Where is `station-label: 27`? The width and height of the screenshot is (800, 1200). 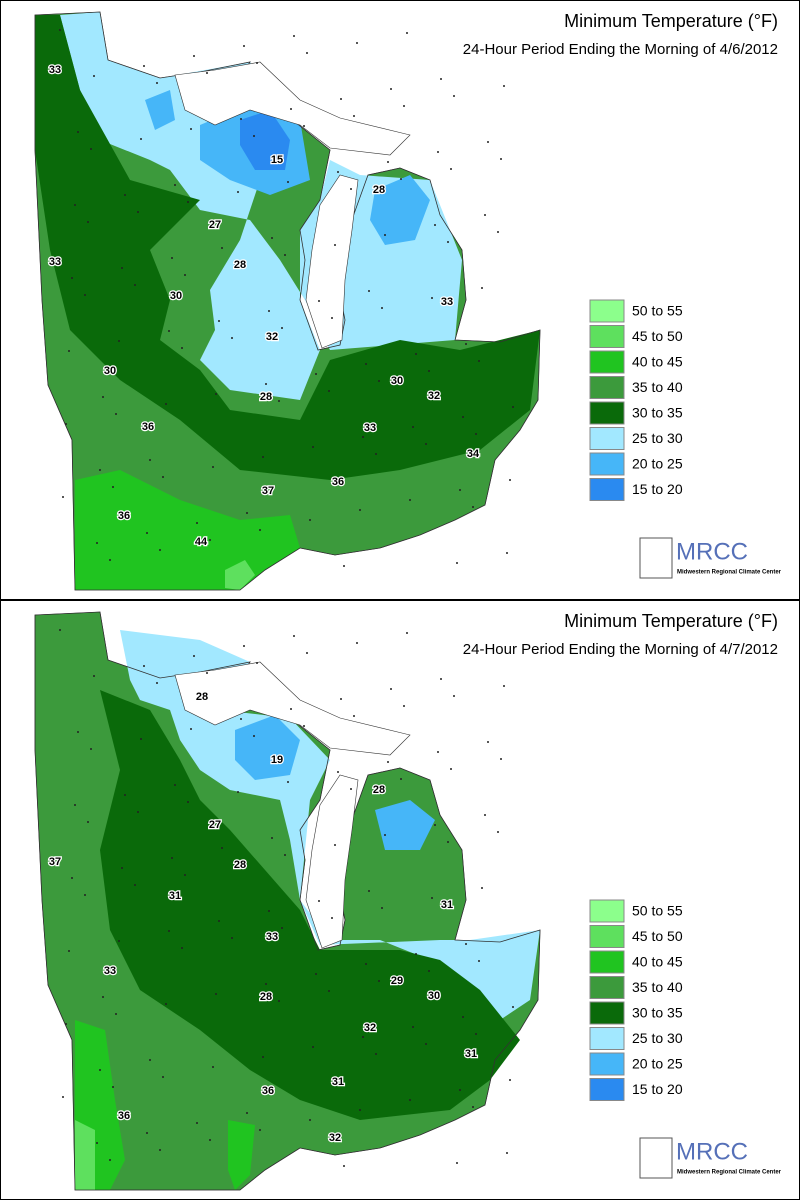 station-label: 27 is located at coordinates (215, 225).